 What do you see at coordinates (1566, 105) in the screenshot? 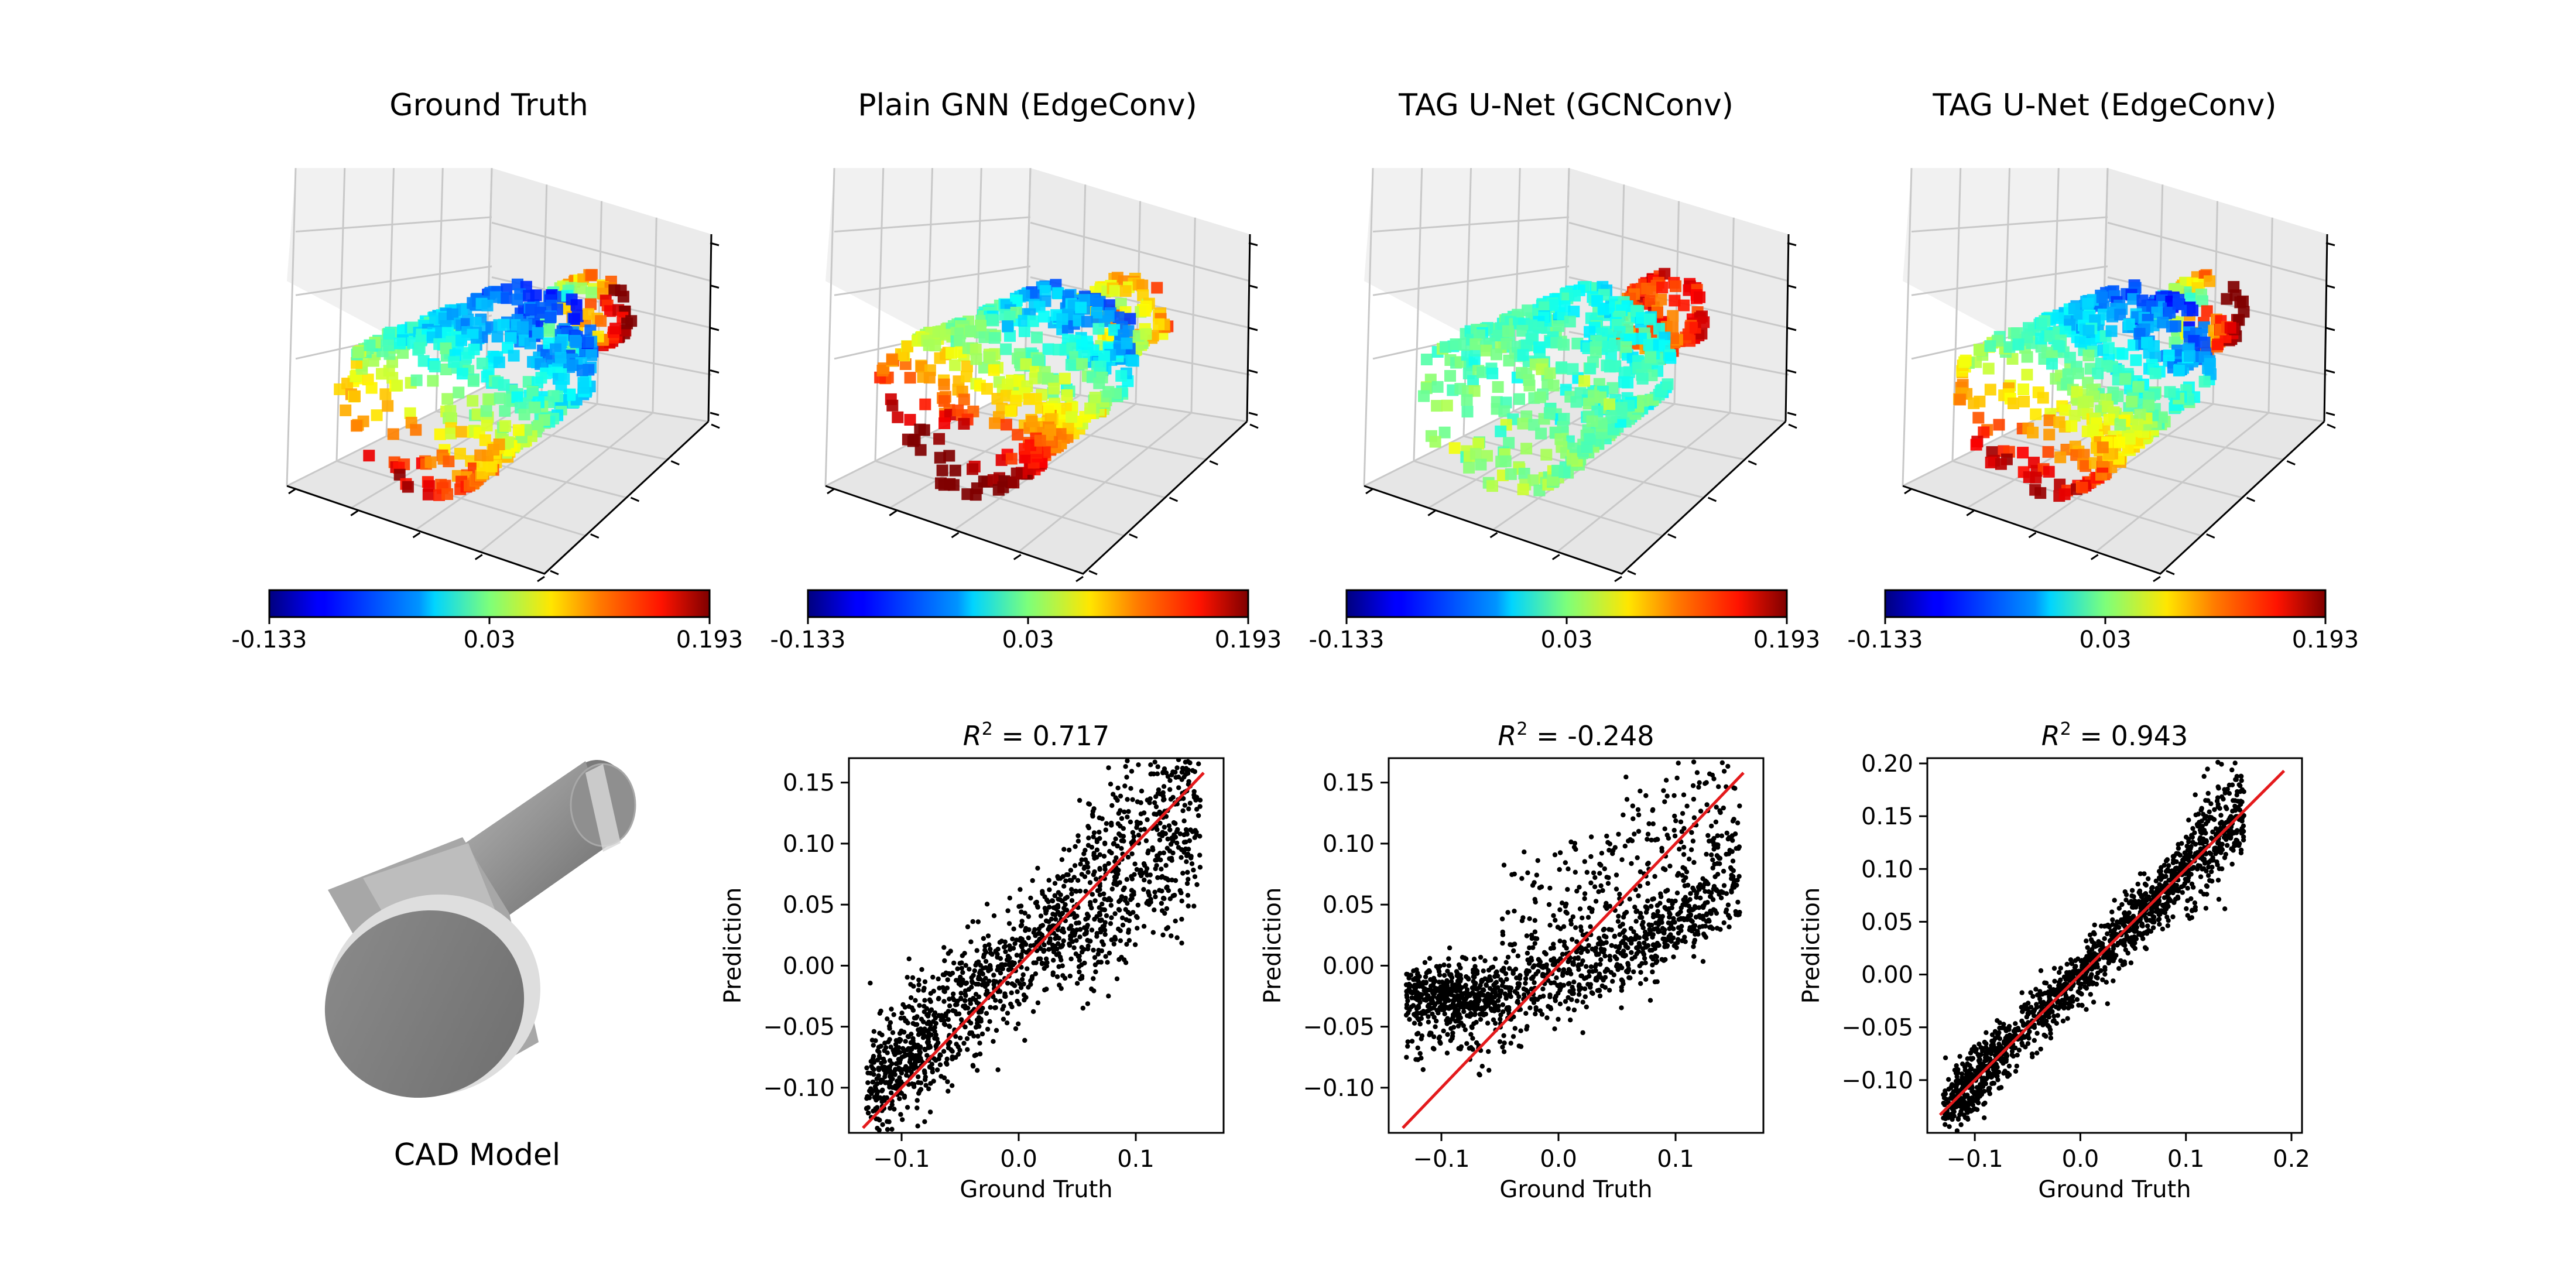
I see `panel-title: TAG U-Net (GCNConv)` at bounding box center [1566, 105].